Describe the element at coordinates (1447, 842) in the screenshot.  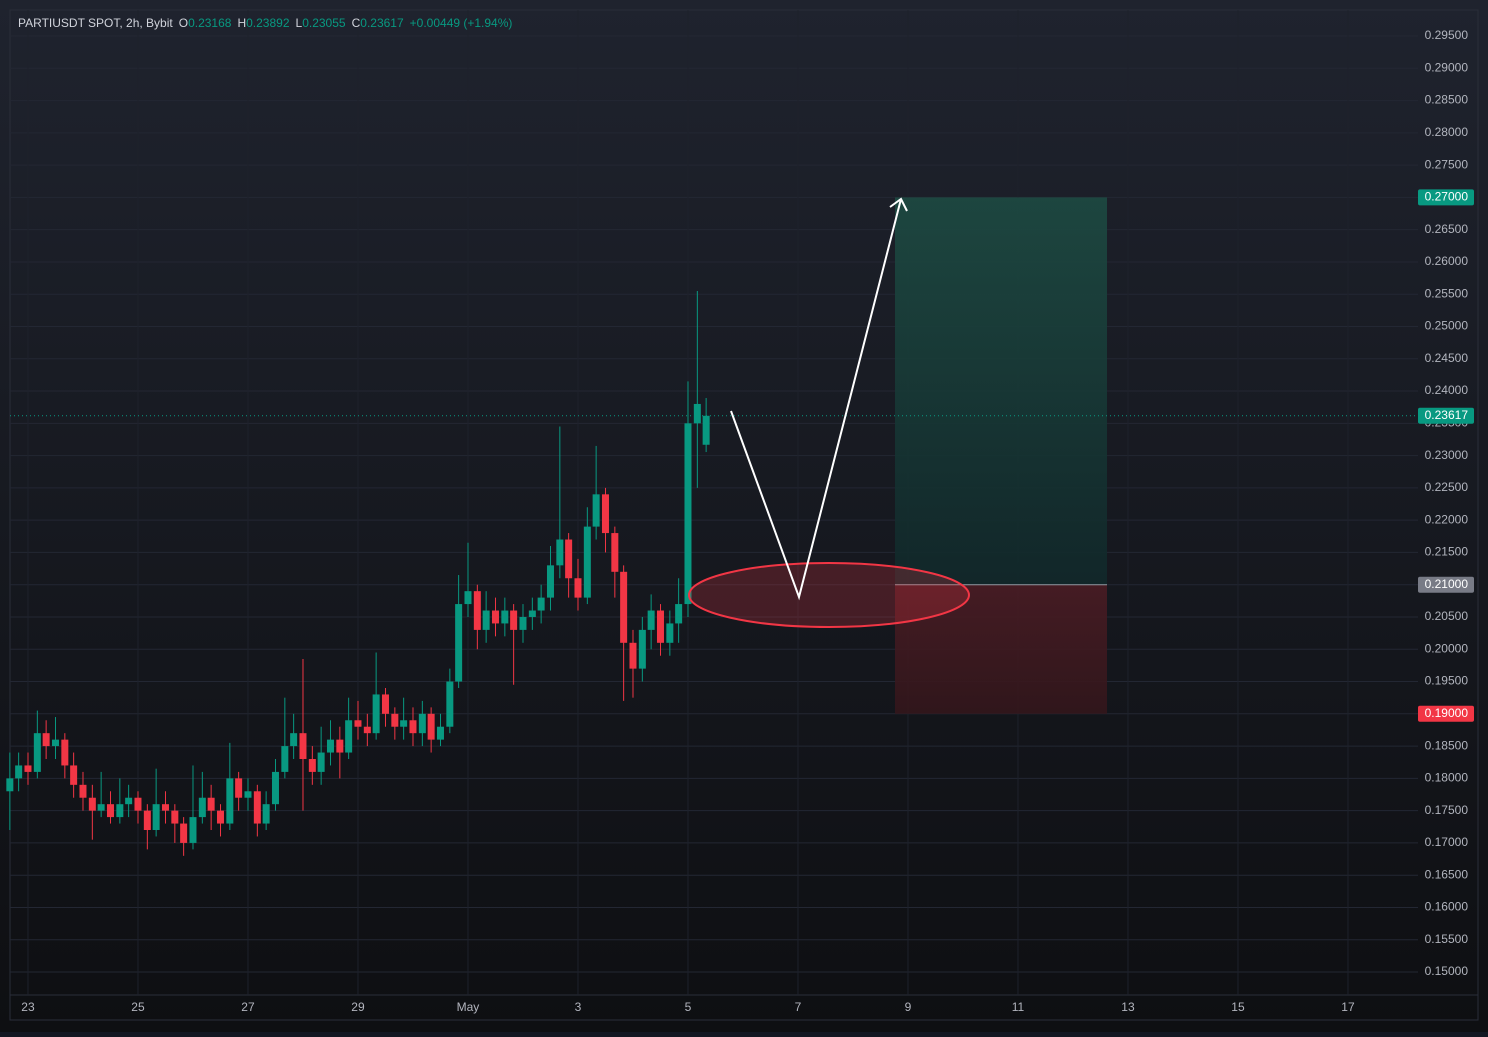
I see `y-tick-label: 0.17000` at that location.